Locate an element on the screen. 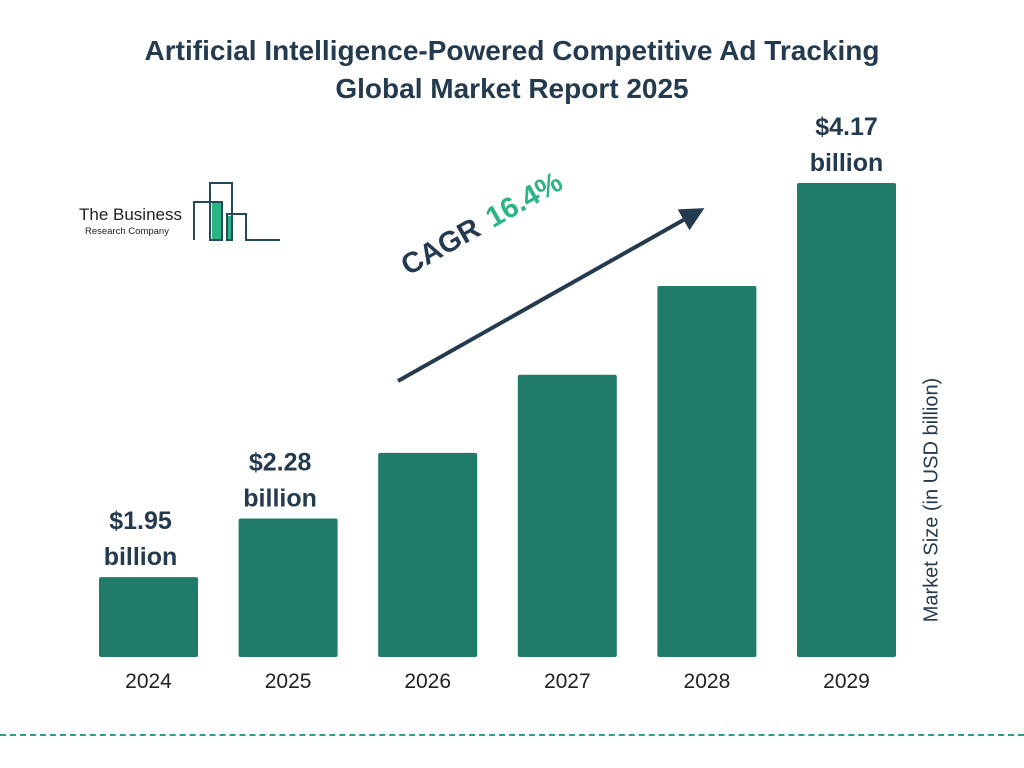 The width and height of the screenshot is (1024, 768). divider-dashed is located at coordinates (512, 735).